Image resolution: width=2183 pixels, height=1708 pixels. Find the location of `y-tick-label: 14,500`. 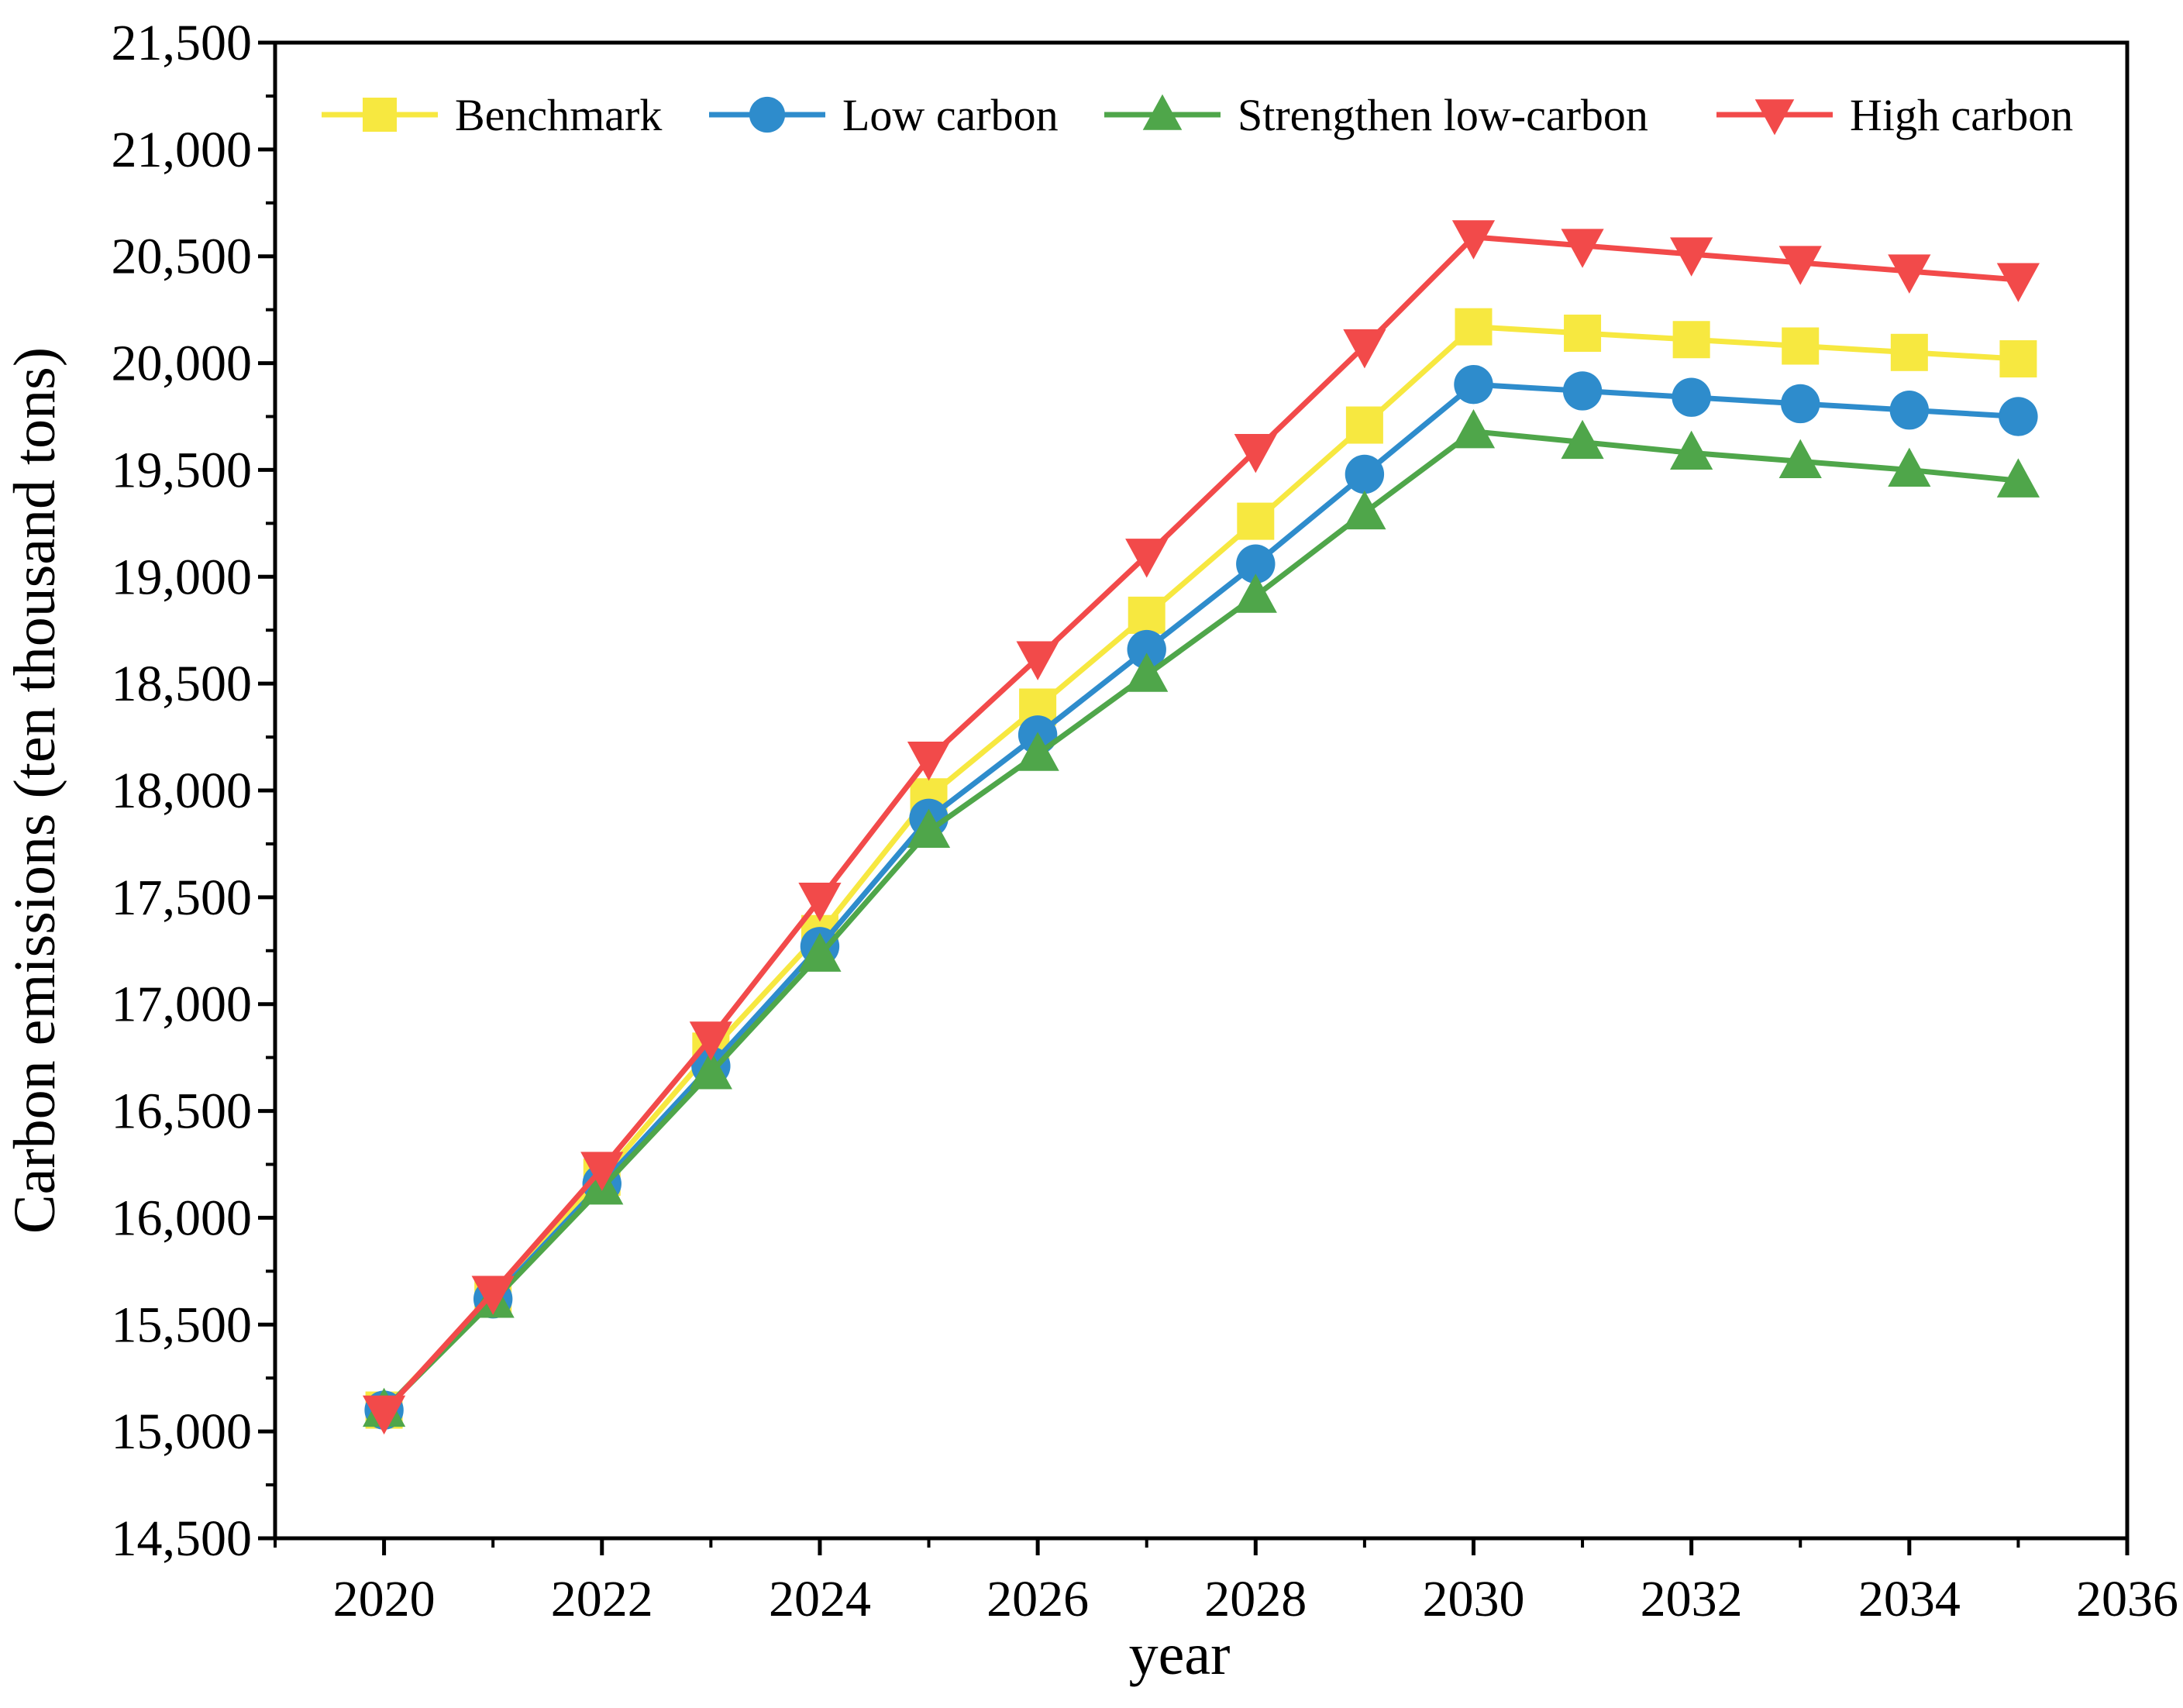

y-tick-label: 14,500 is located at coordinates (182, 1539).